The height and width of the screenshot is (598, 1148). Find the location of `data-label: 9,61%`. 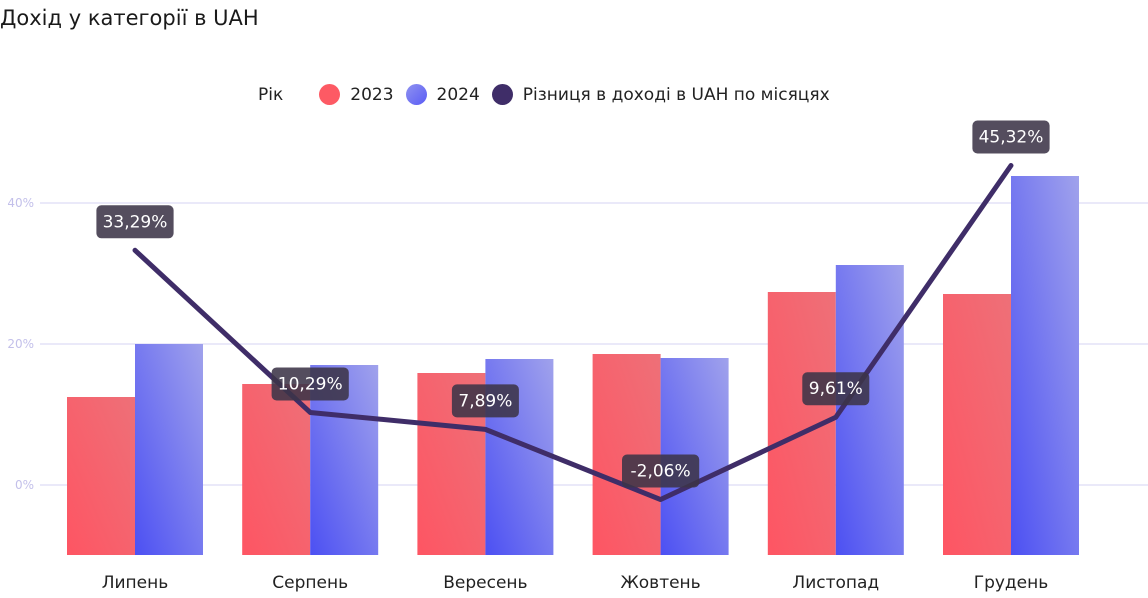

data-label: 9,61% is located at coordinates (836, 389).